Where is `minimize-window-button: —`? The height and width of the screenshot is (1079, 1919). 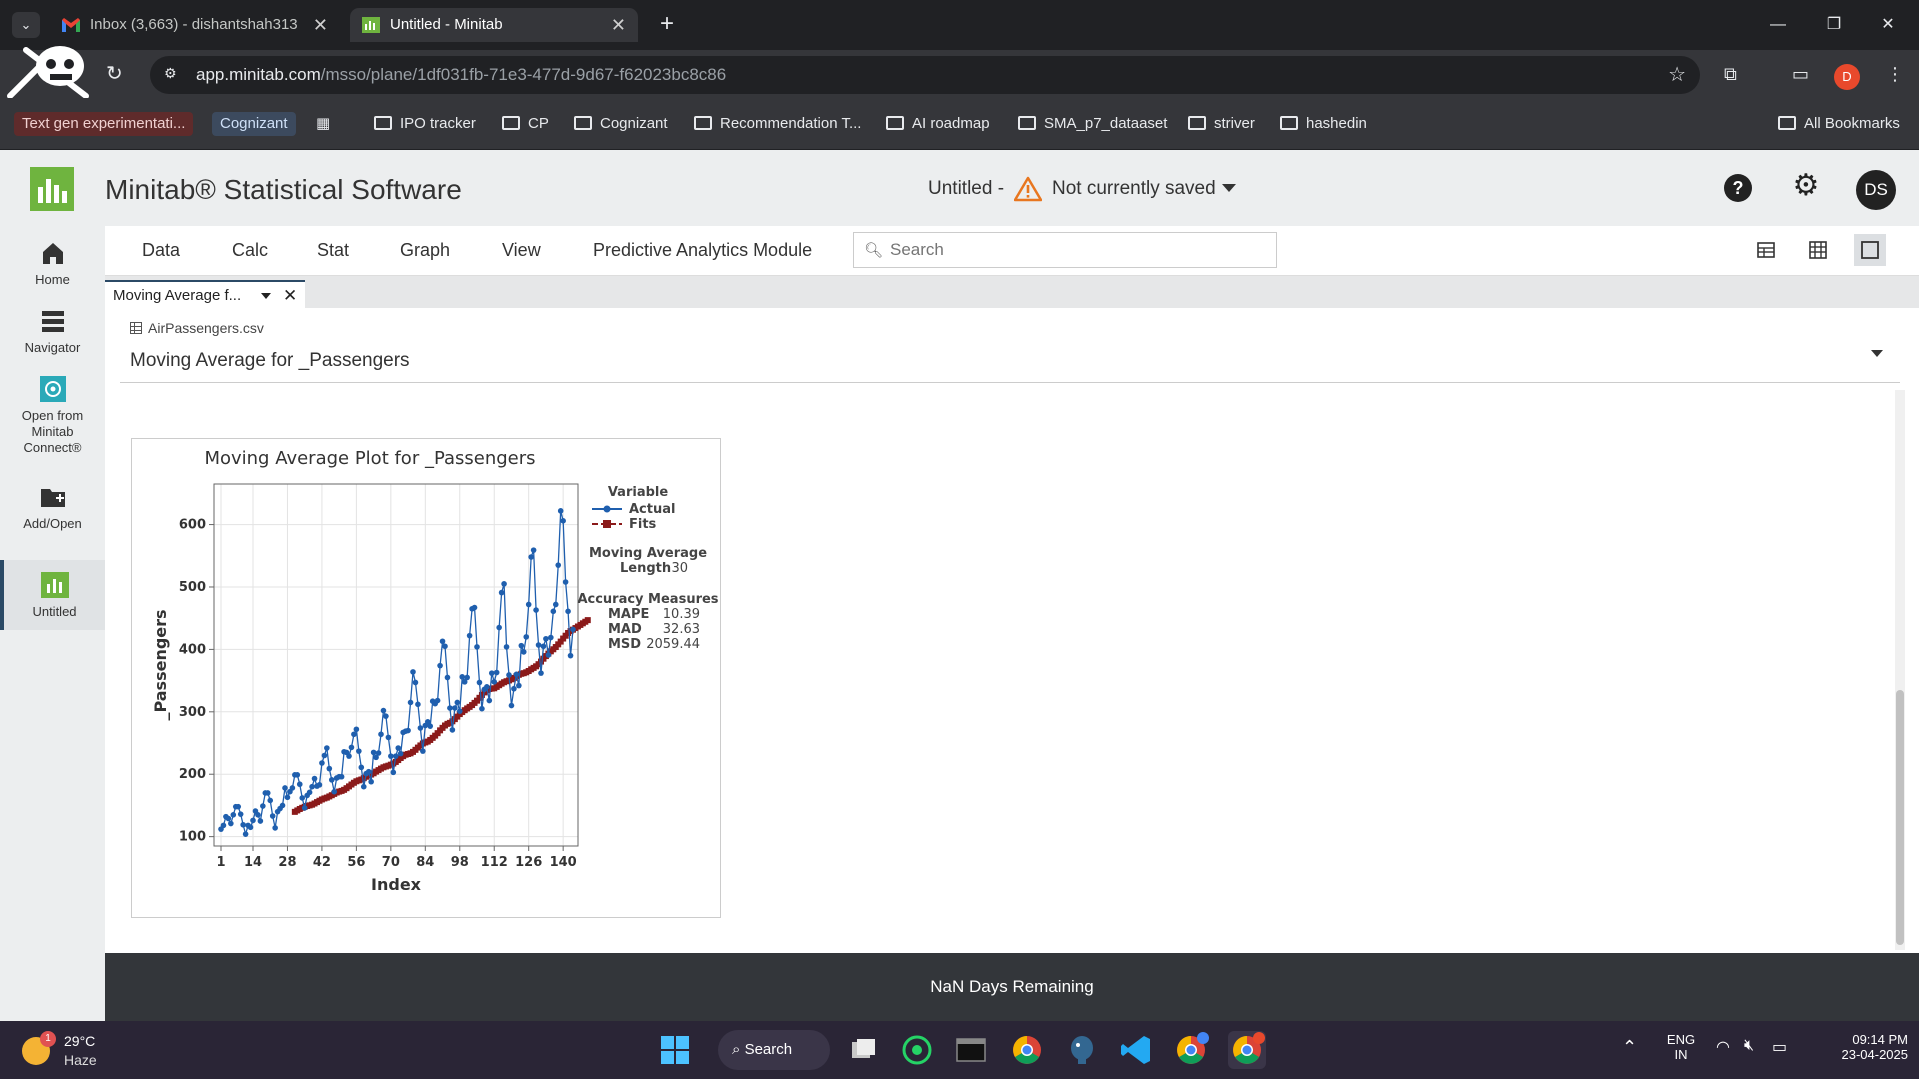
minimize-window-button: — is located at coordinates (1778, 24).